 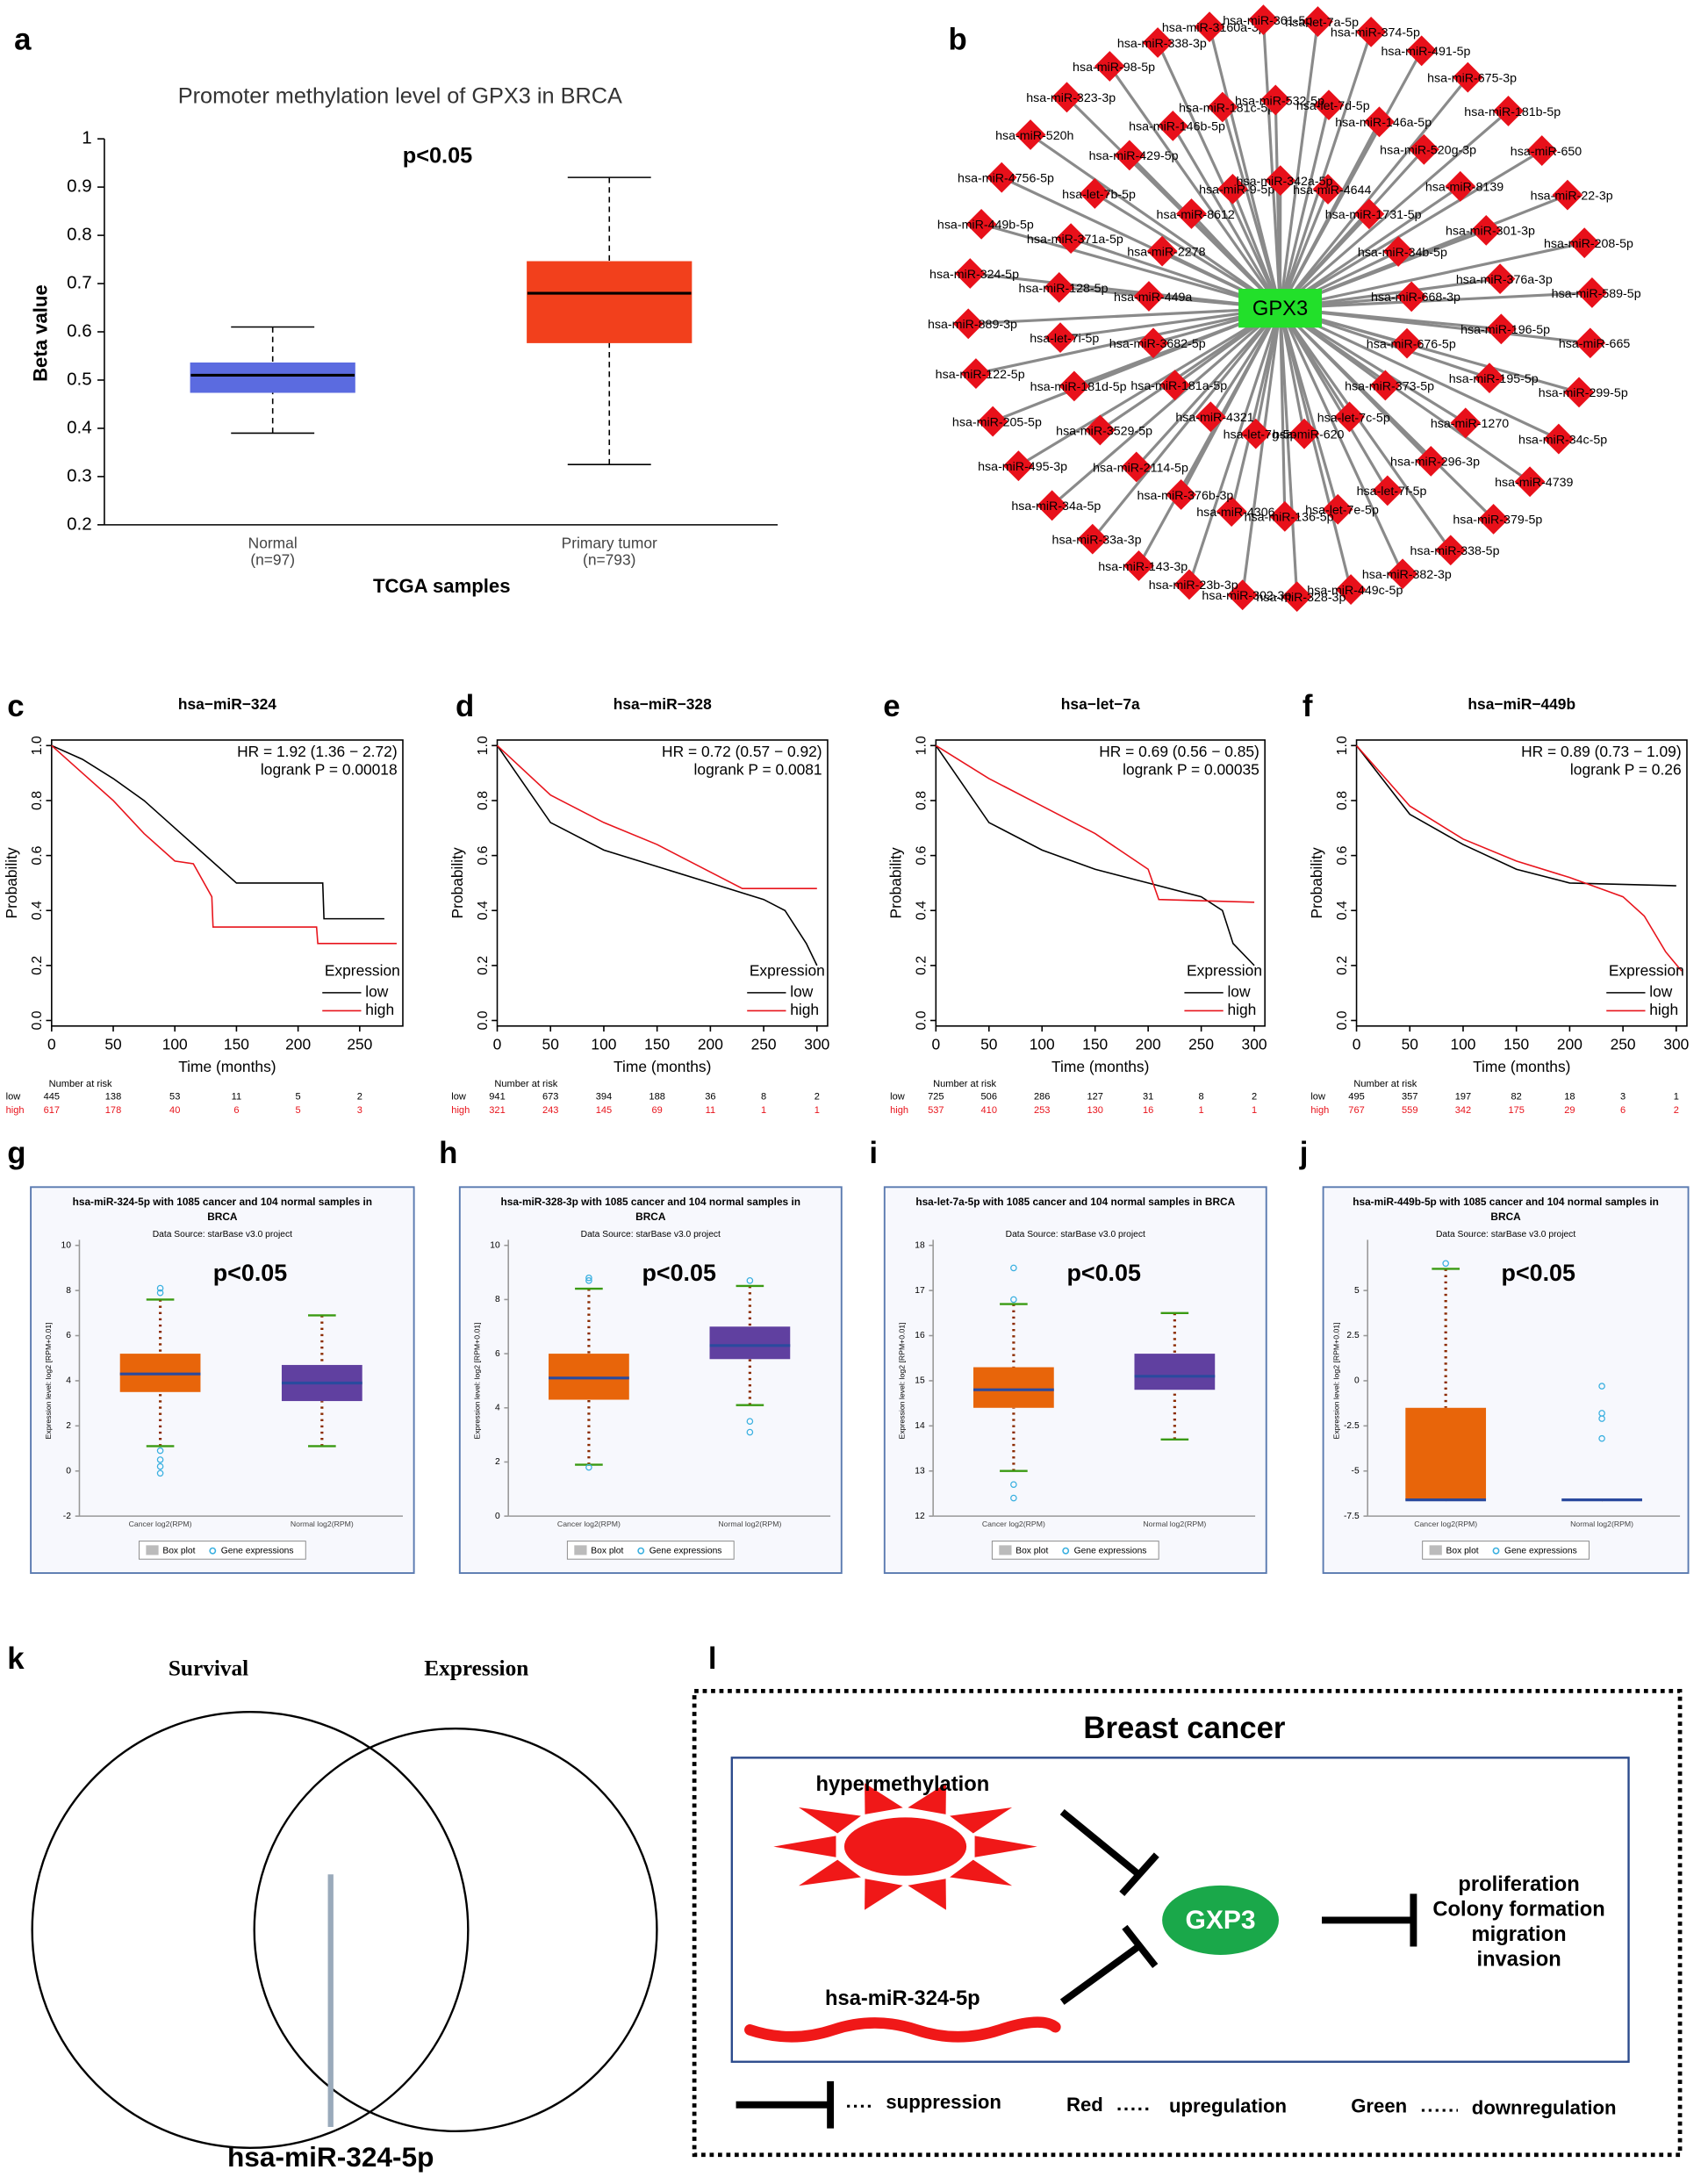 What do you see at coordinates (550, 1096) in the screenshot?
I see `risk-value: 673` at bounding box center [550, 1096].